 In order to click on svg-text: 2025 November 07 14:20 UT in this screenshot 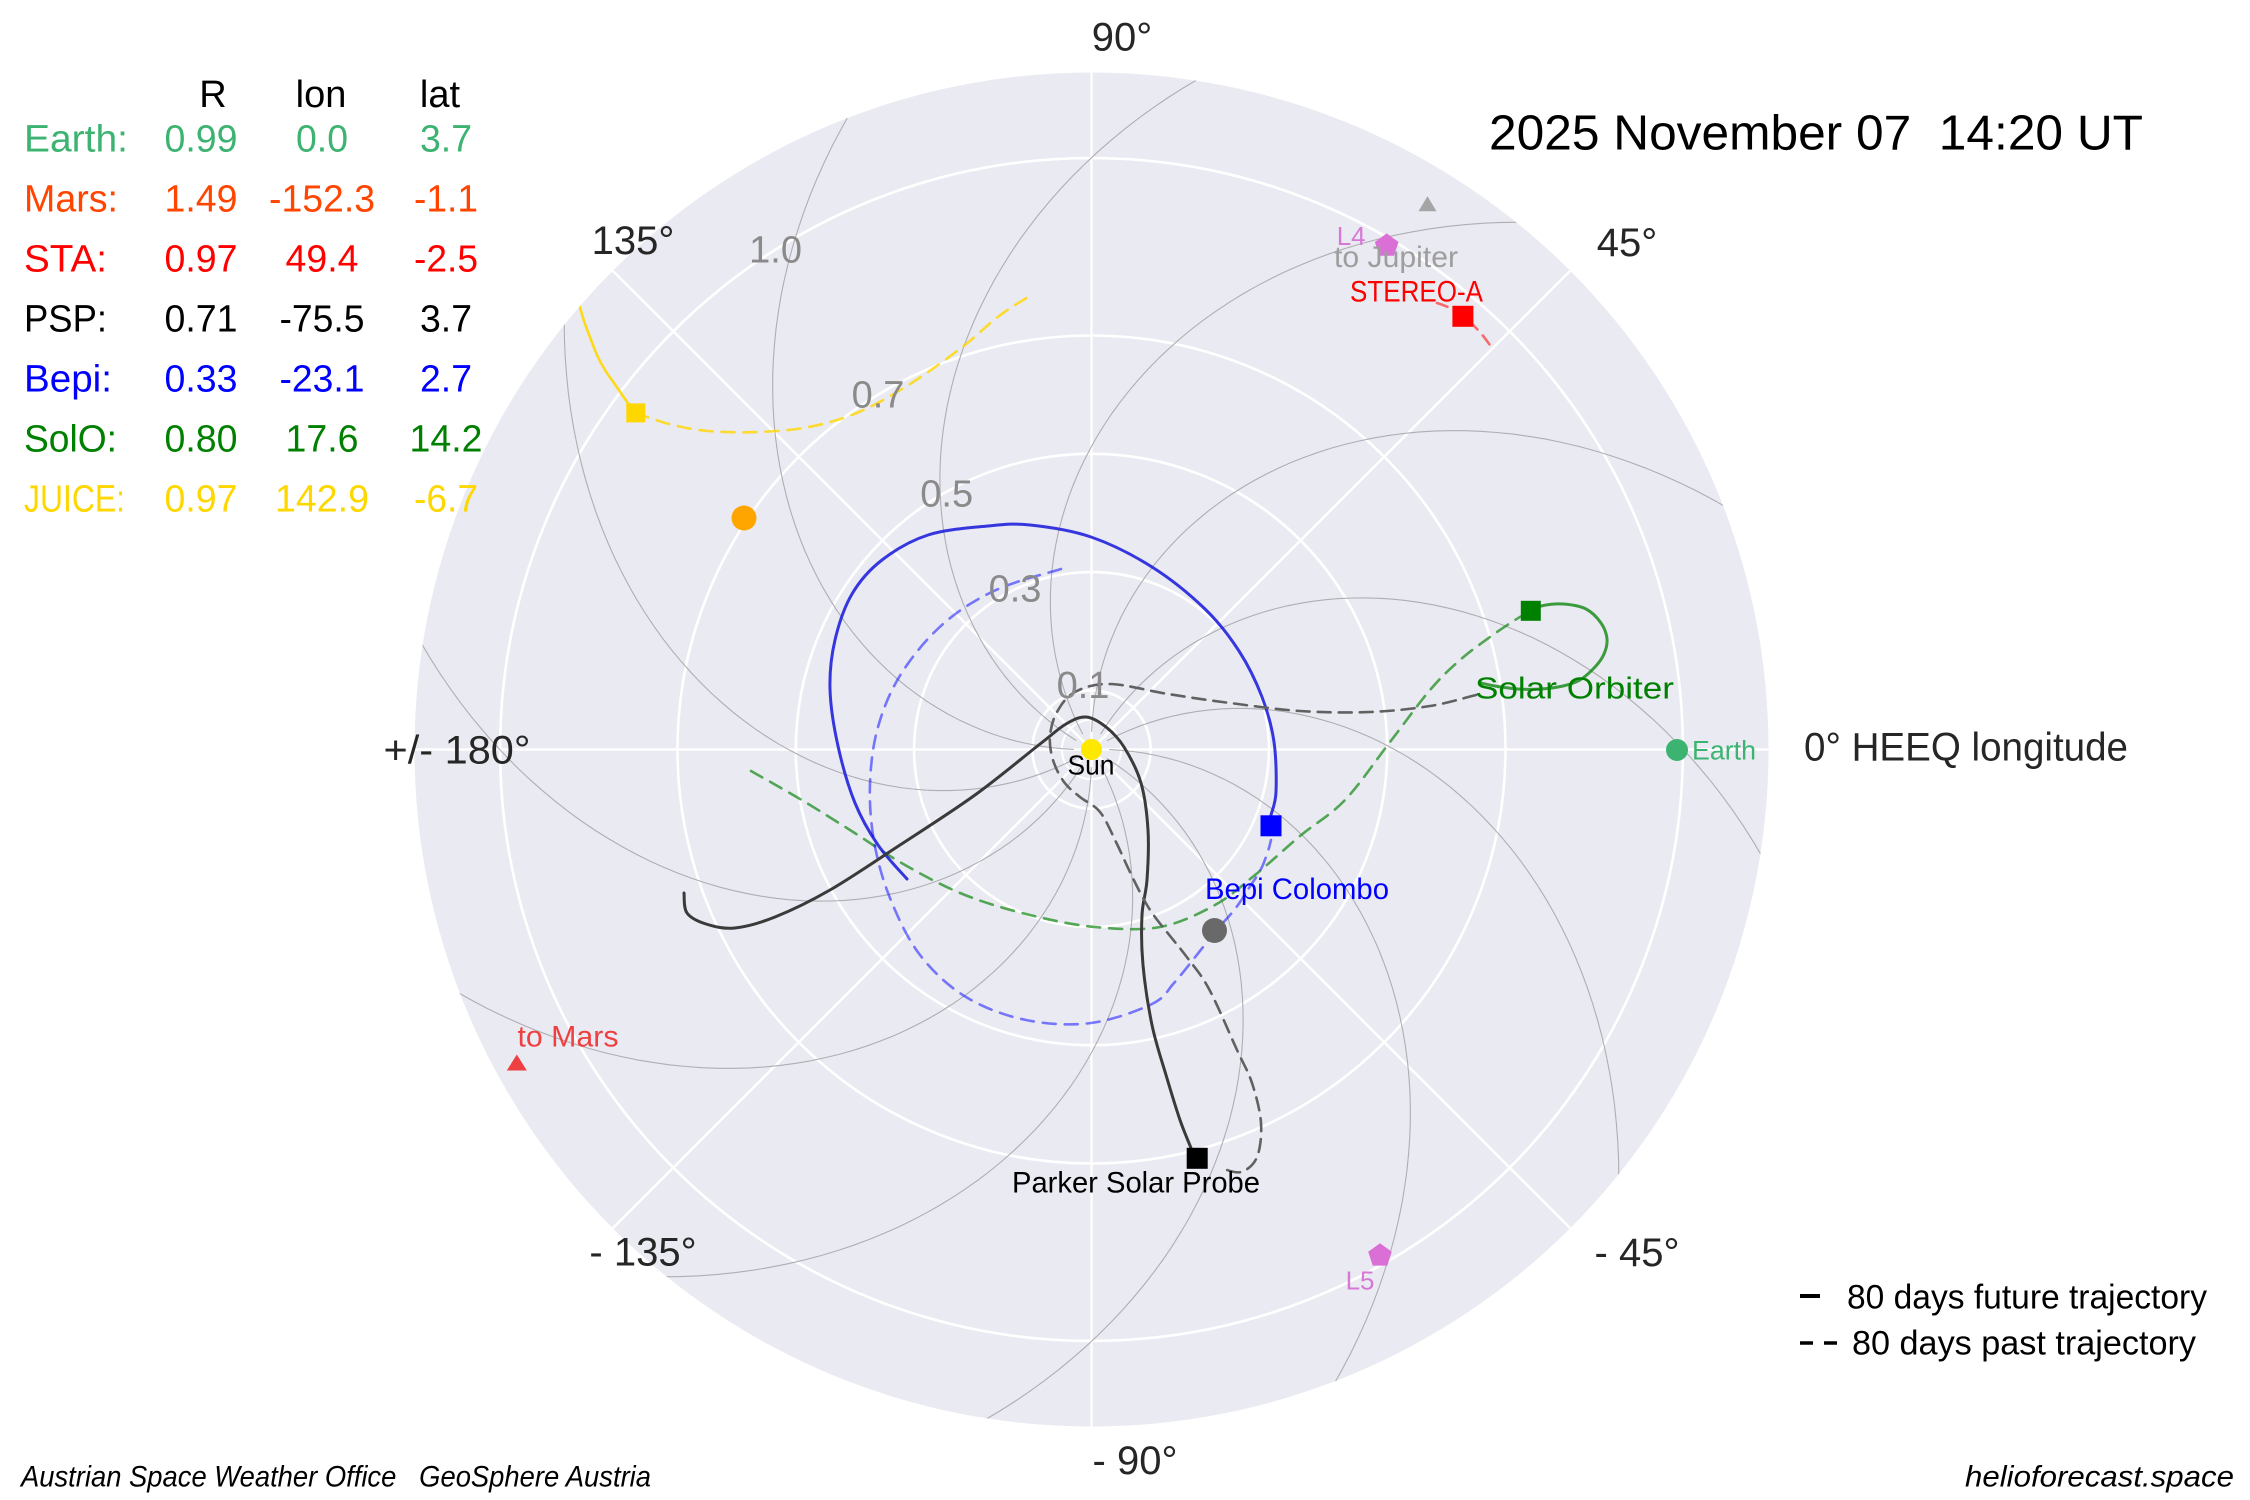, I will do `click(1816, 134)`.